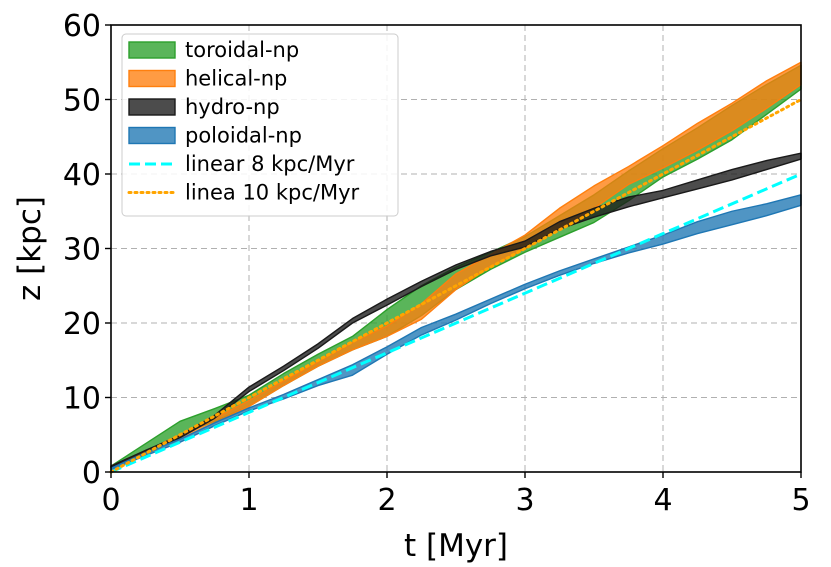 Image resolution: width=831 pixels, height=567 pixels. I want to click on y-tick-label: 30, so click(82, 250).